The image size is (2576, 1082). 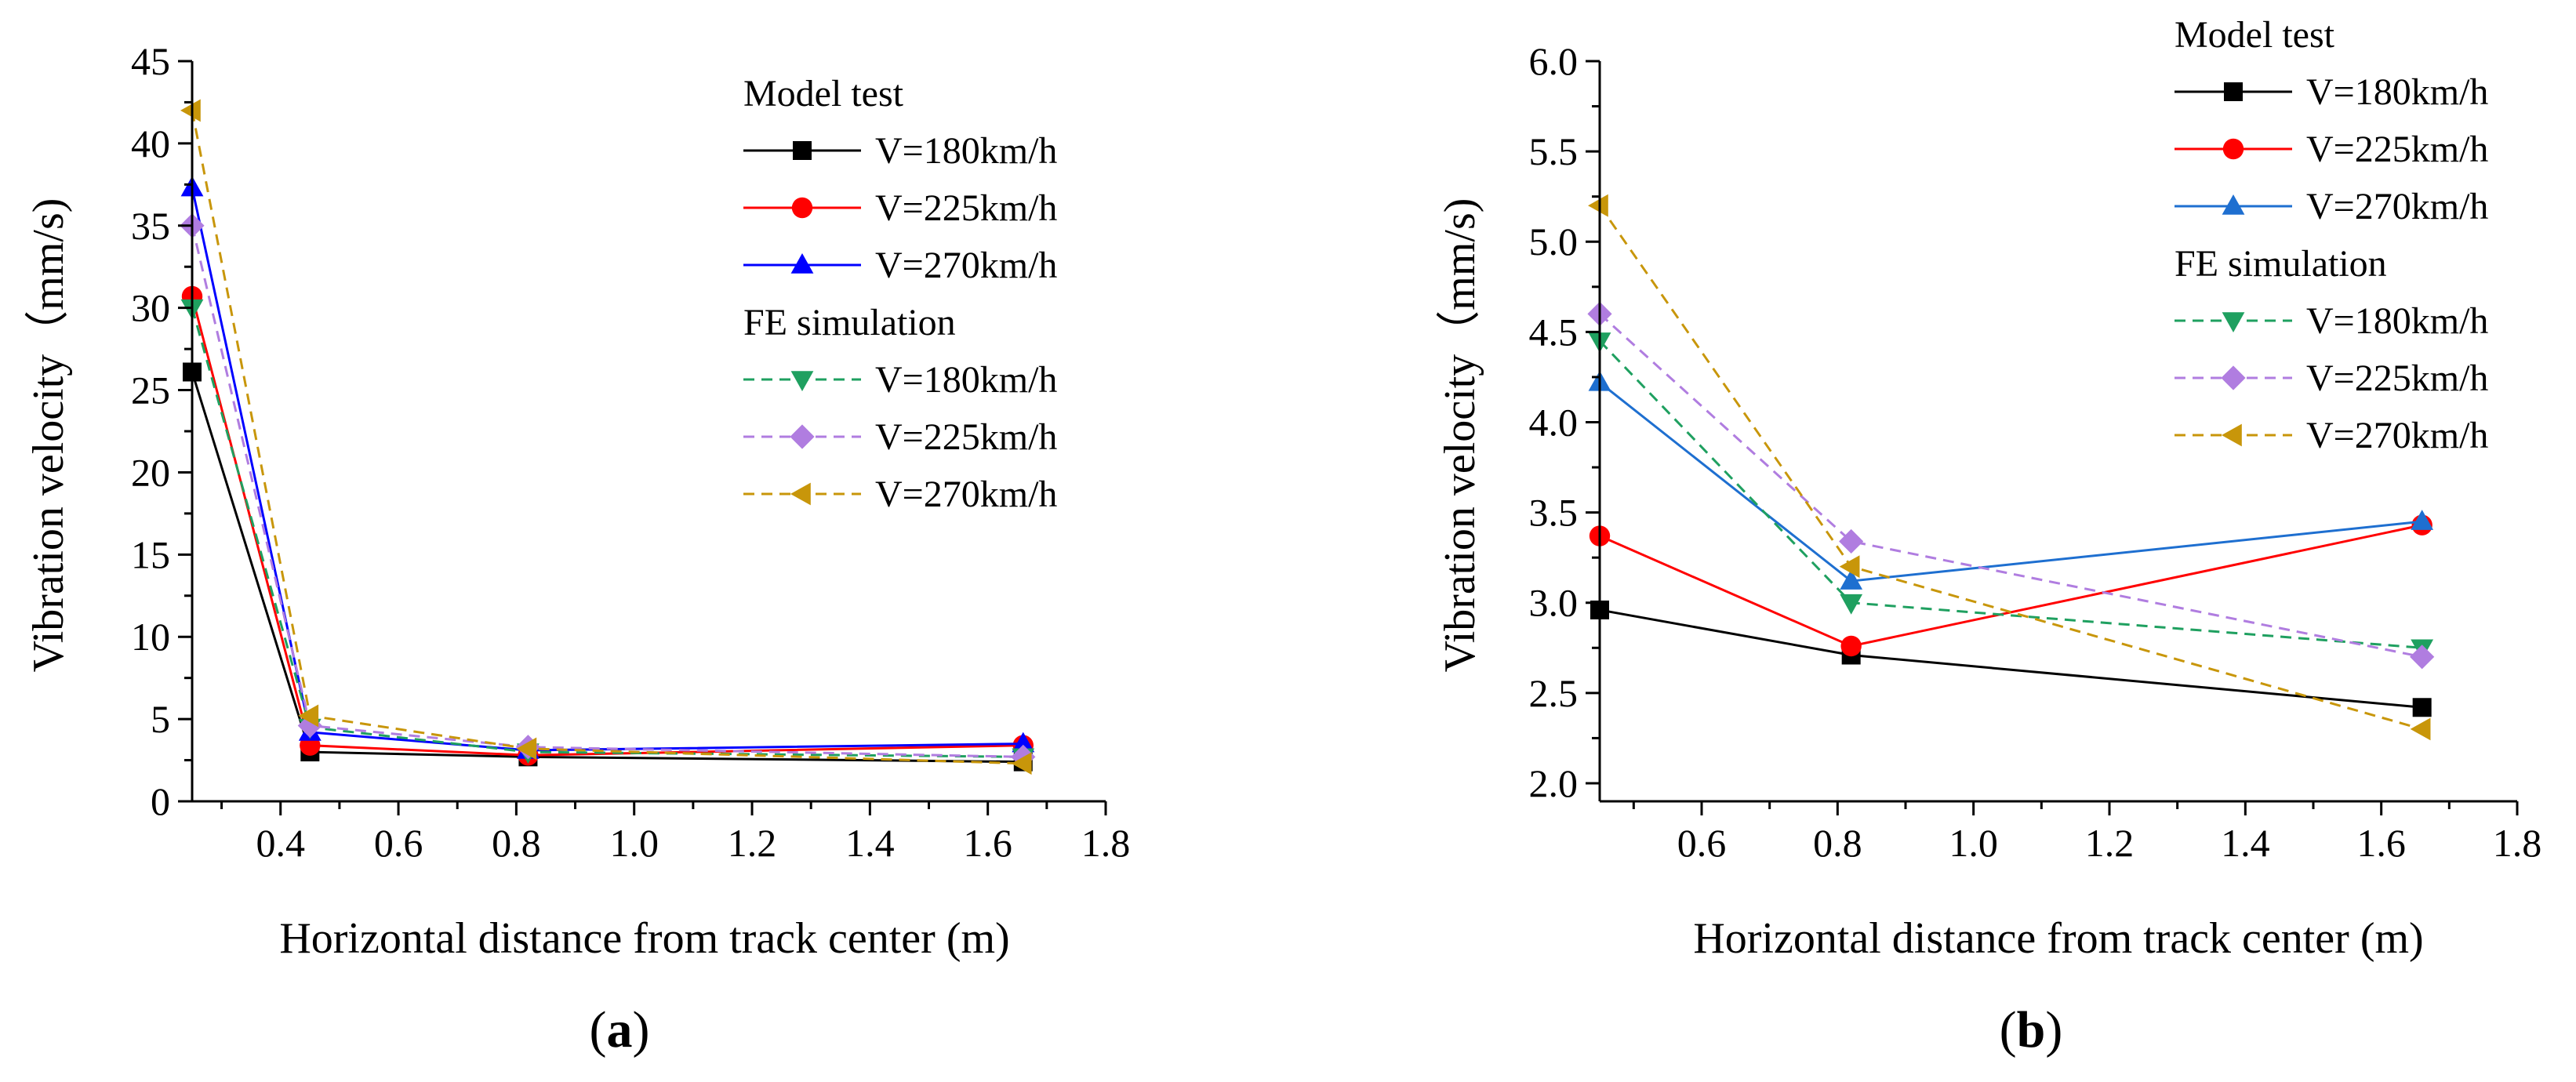 What do you see at coordinates (1460, 435) in the screenshot?
I see `y-axis-title-b: Vibration velocity（mm/s)` at bounding box center [1460, 435].